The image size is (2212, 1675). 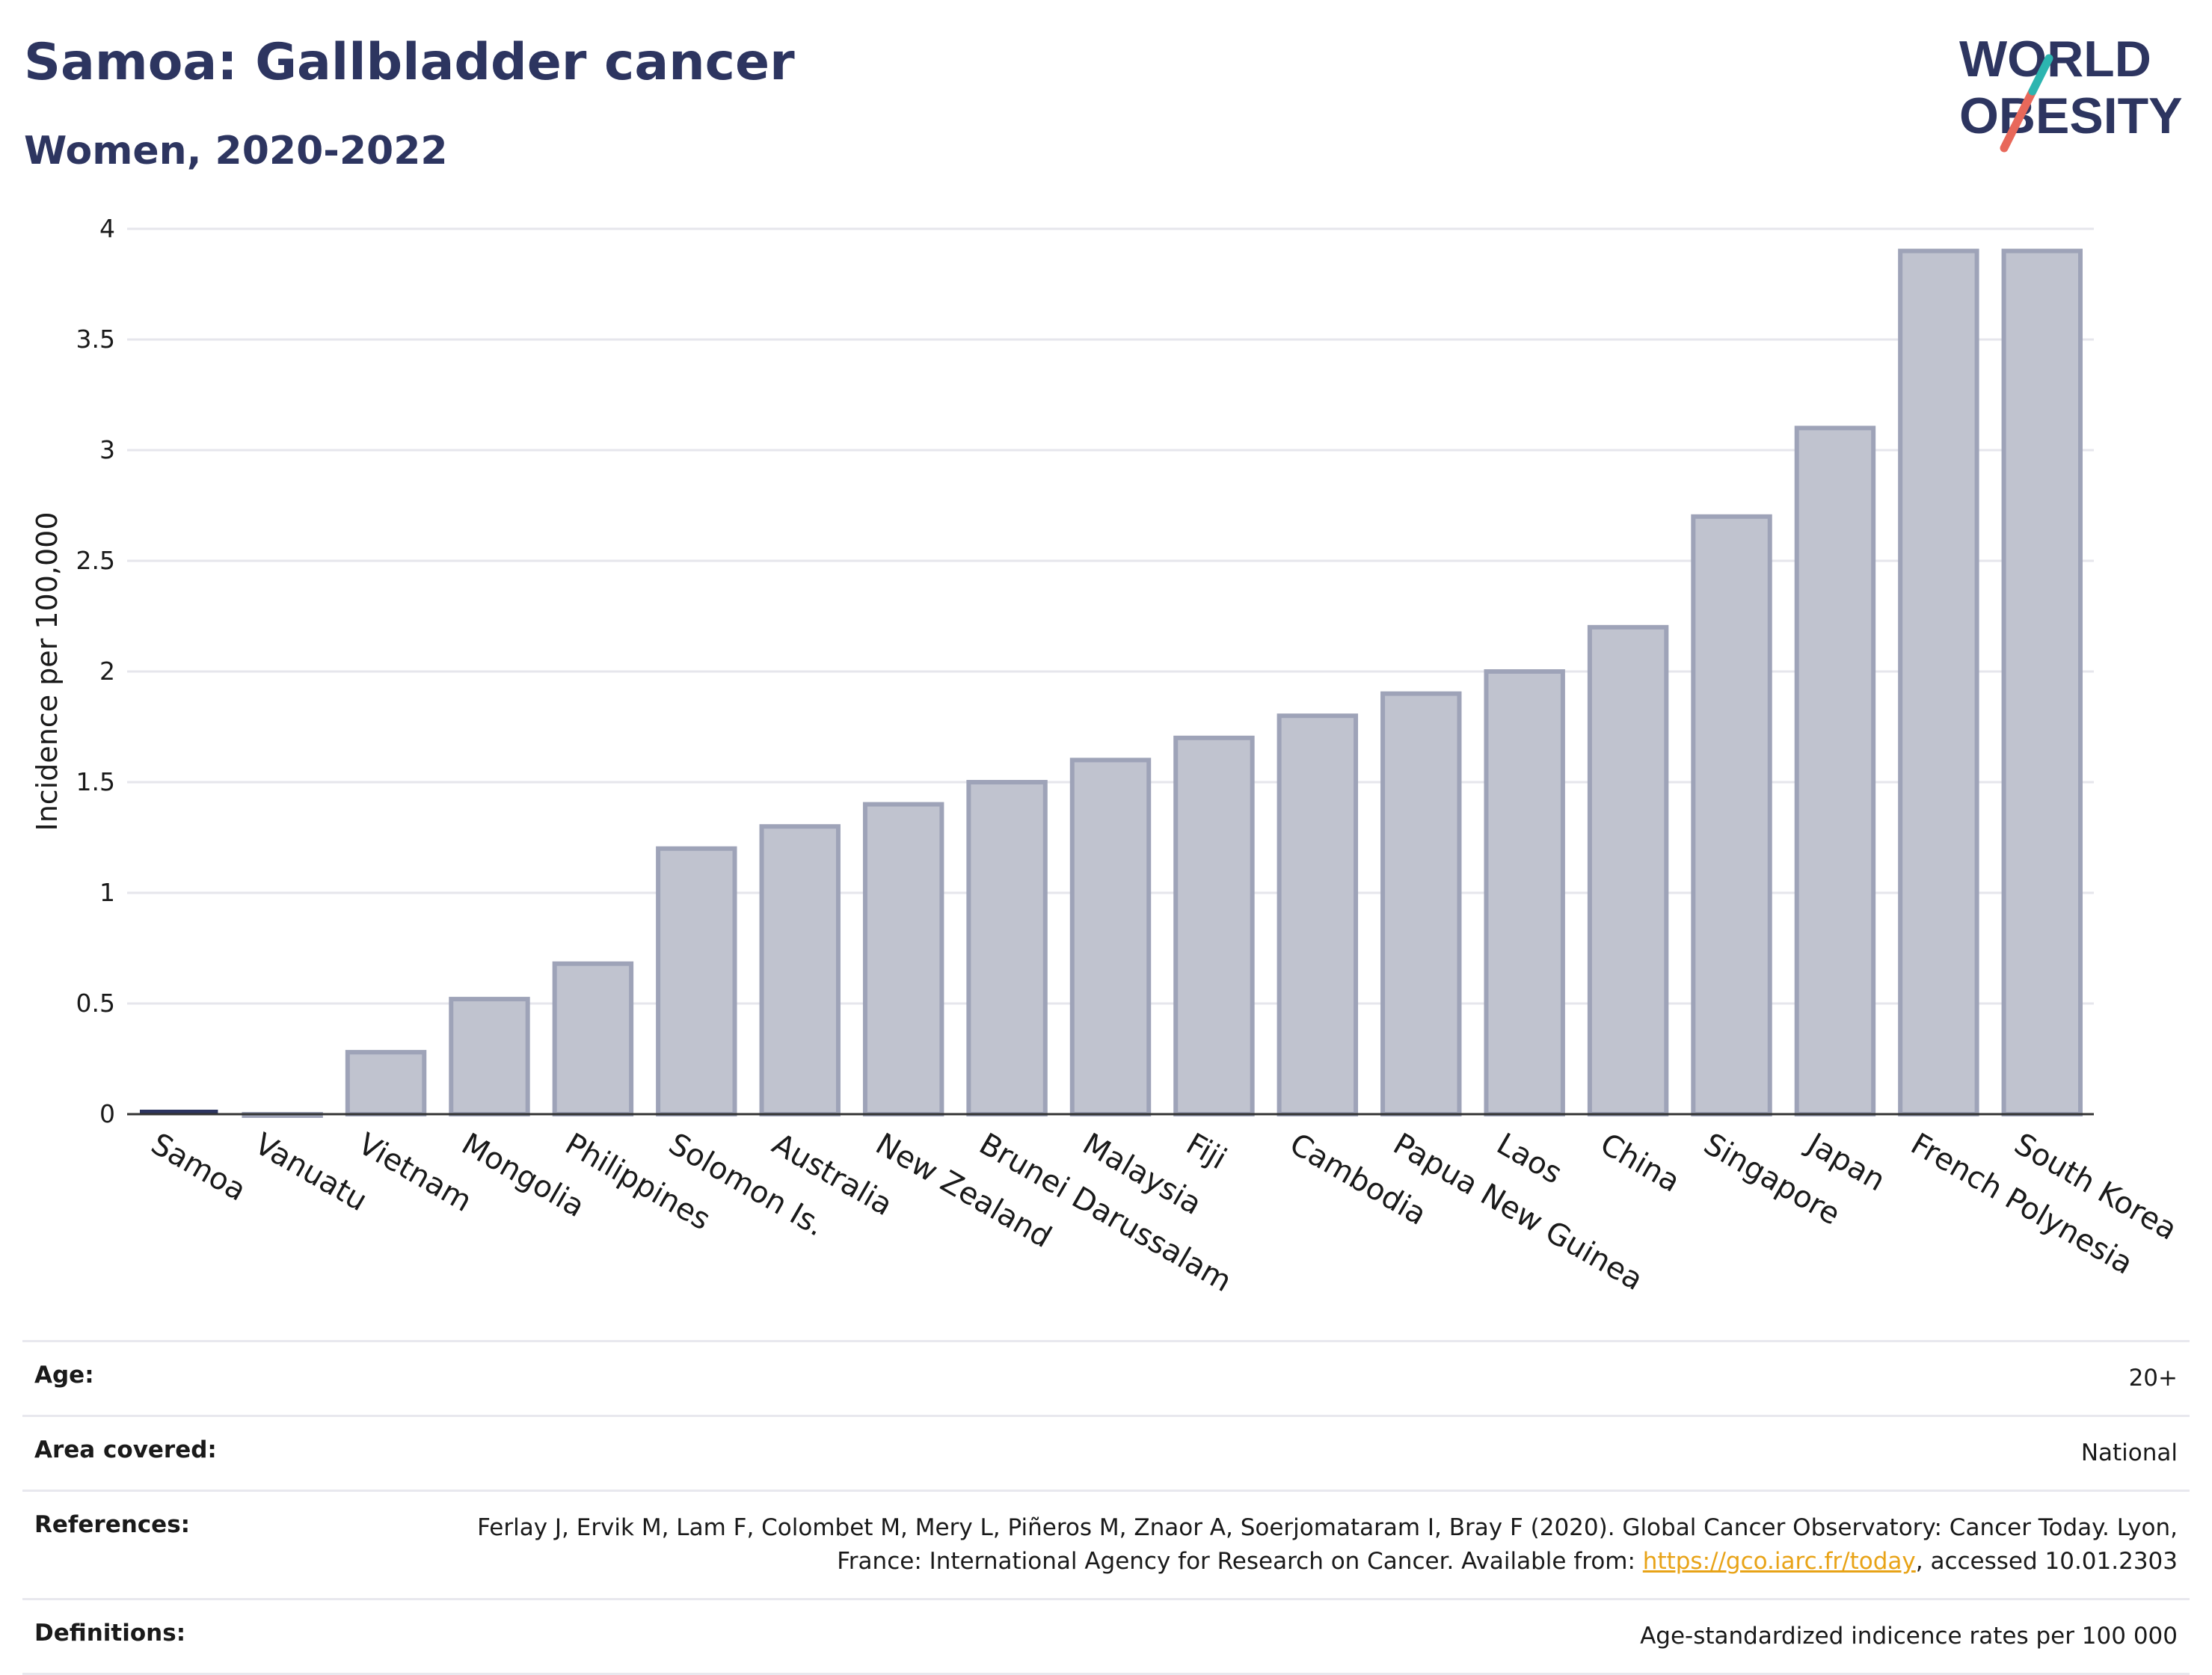 I want to click on y-tick-label: 2.5, so click(x=95, y=560).